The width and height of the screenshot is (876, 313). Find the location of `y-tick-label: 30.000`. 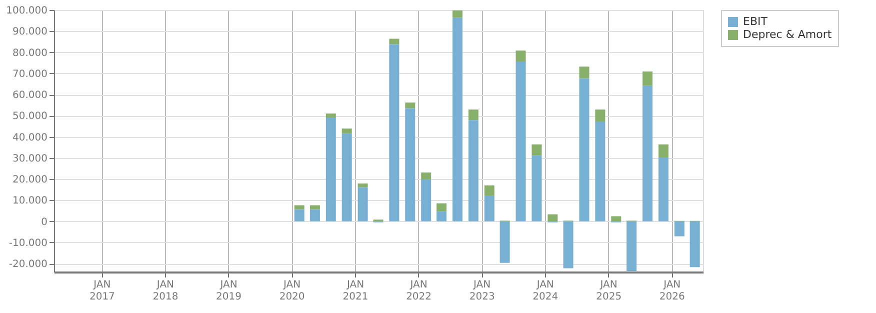

y-tick-label: 30.000 is located at coordinates (30, 158).